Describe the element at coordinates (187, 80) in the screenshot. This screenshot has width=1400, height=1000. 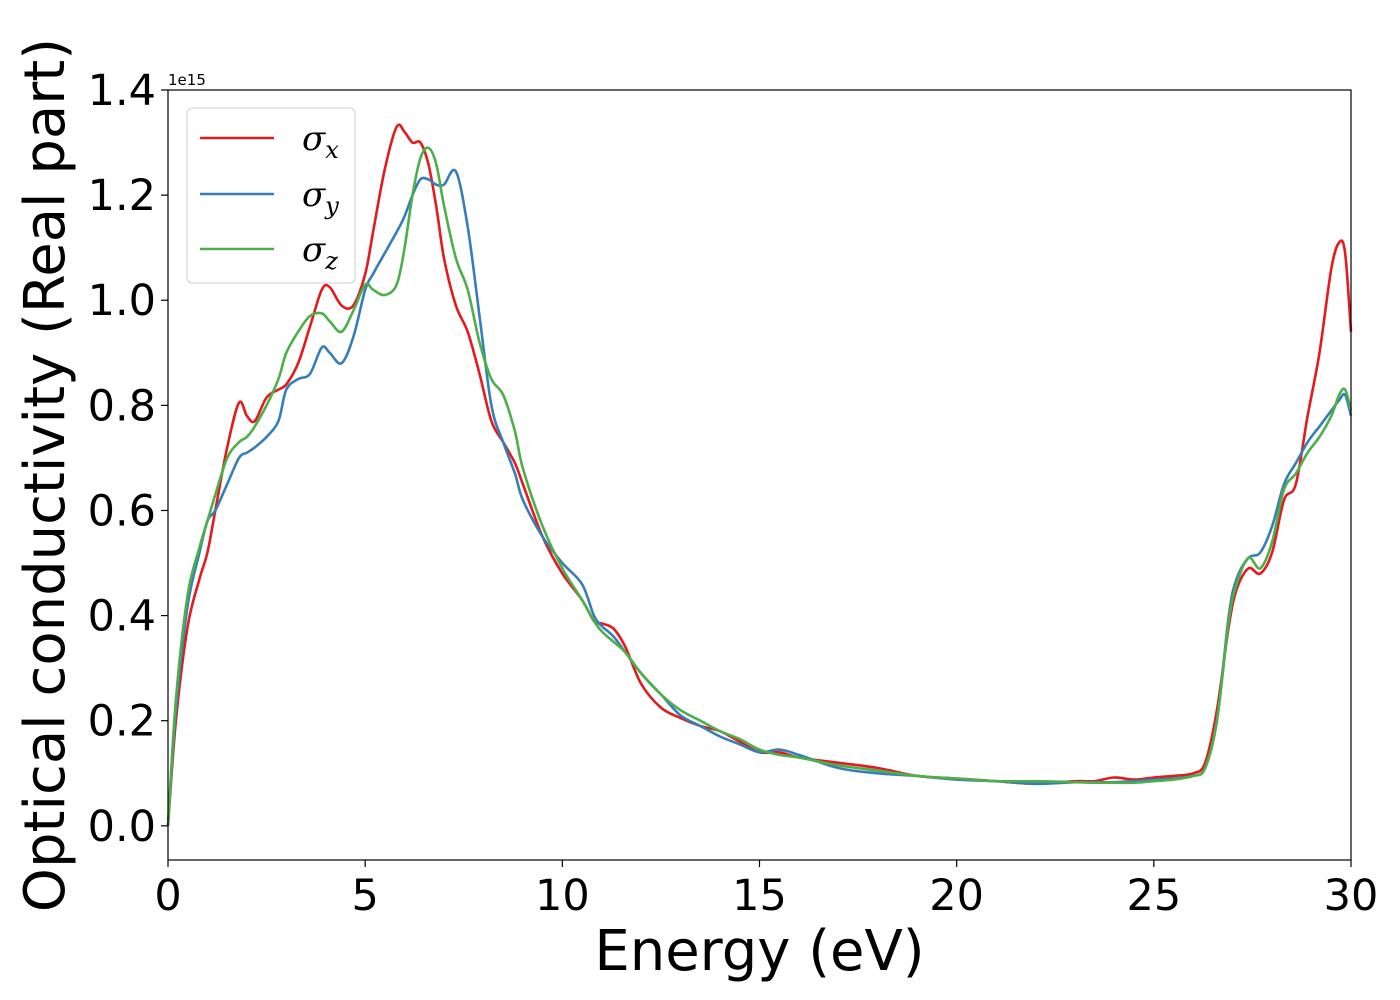
I see `y-offset-label: 1e15` at that location.